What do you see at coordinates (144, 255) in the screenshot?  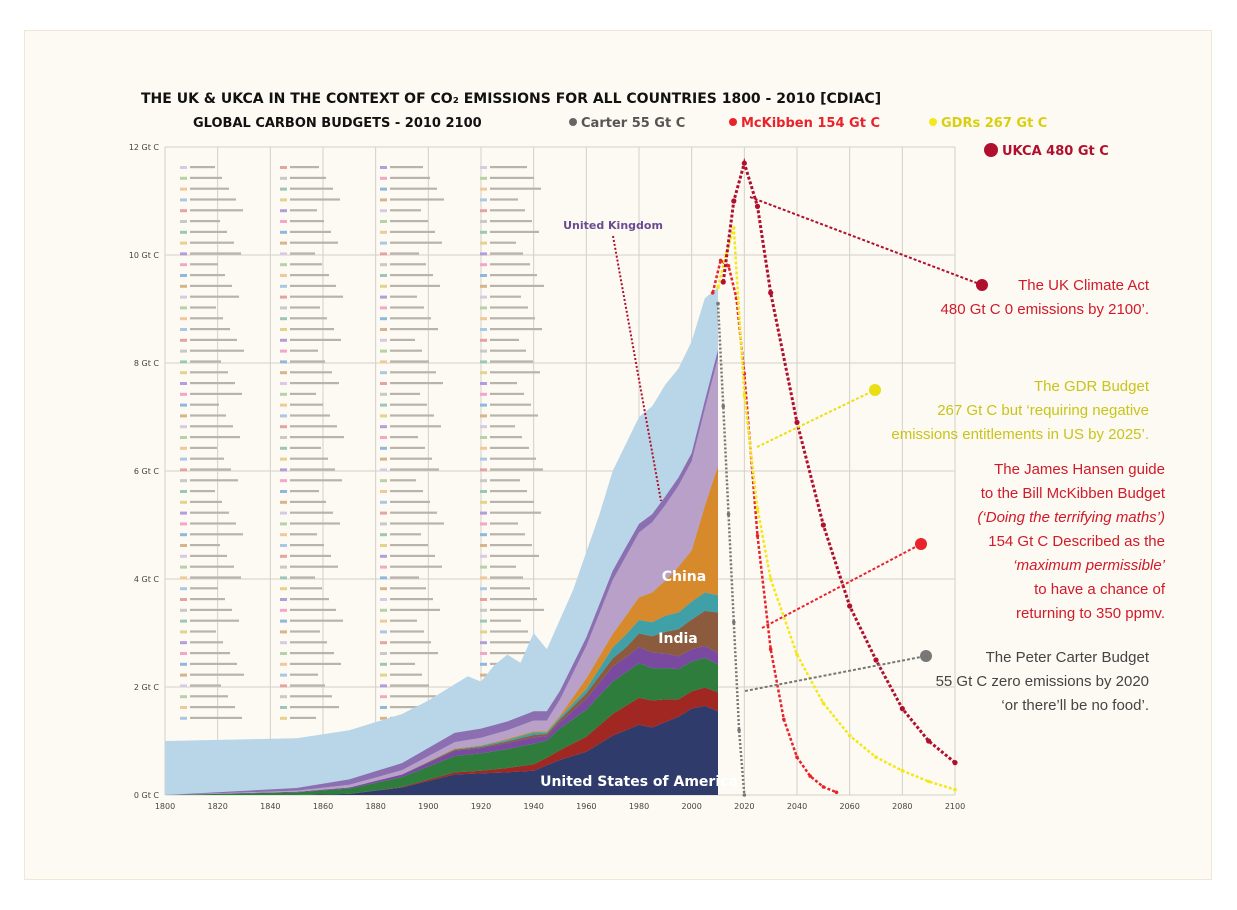 I see `y-tick-label: 10 Gt C` at bounding box center [144, 255].